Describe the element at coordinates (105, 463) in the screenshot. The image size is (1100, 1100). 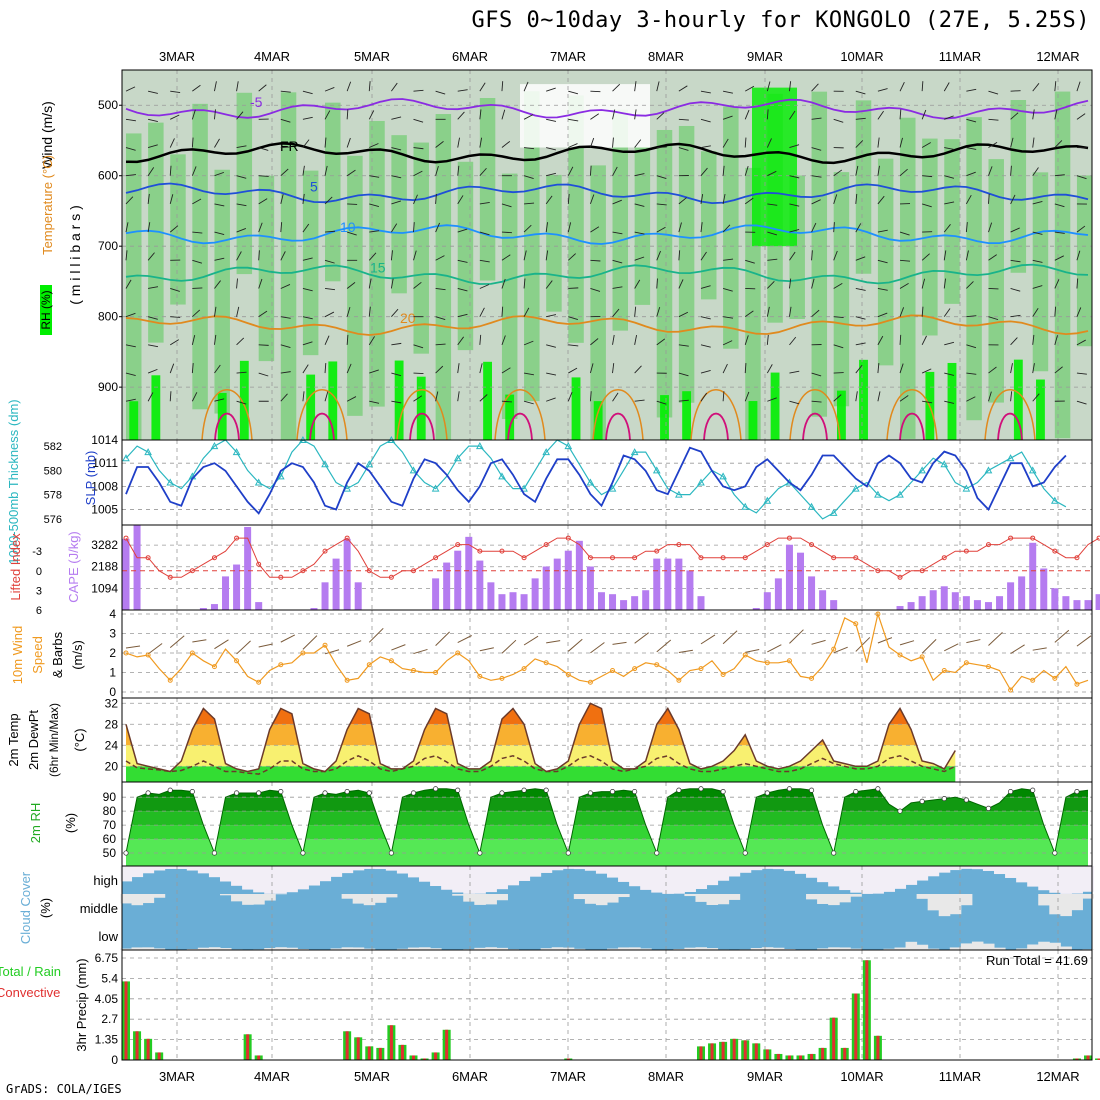
I see `y-tick-label: 1011` at that location.